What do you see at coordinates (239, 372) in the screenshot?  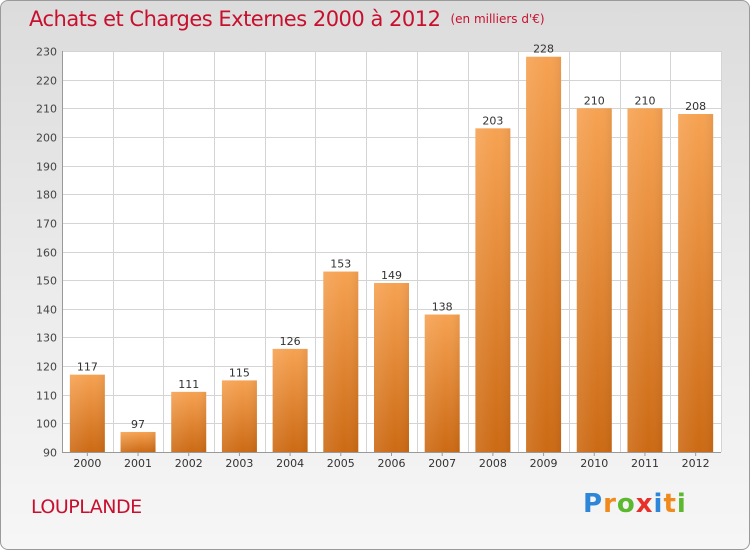 I see `bar-value-label: 115` at bounding box center [239, 372].